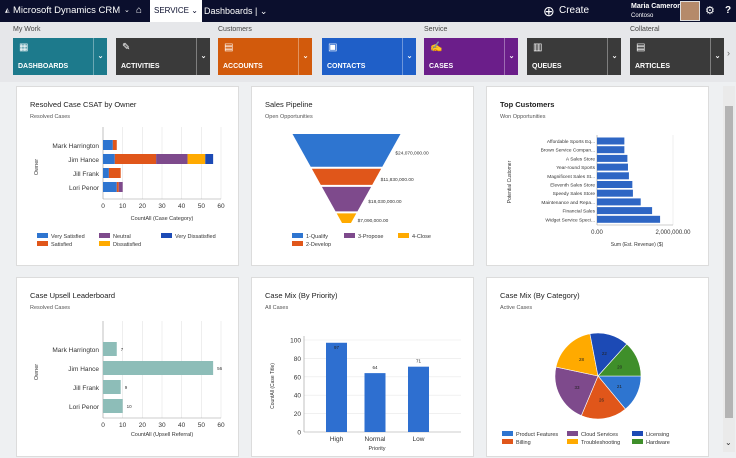  What do you see at coordinates (176, 11) in the screenshot?
I see `area-selector: SERVICE ⌄` at bounding box center [176, 11].